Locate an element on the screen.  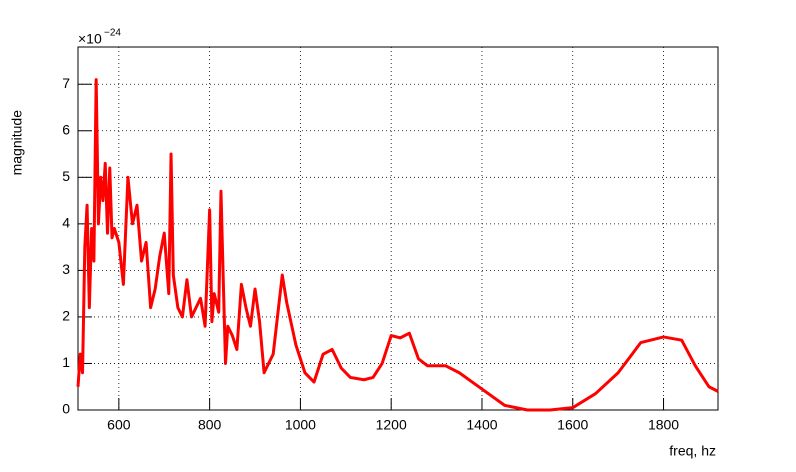
x-tick-label: 600 is located at coordinates (119, 425).